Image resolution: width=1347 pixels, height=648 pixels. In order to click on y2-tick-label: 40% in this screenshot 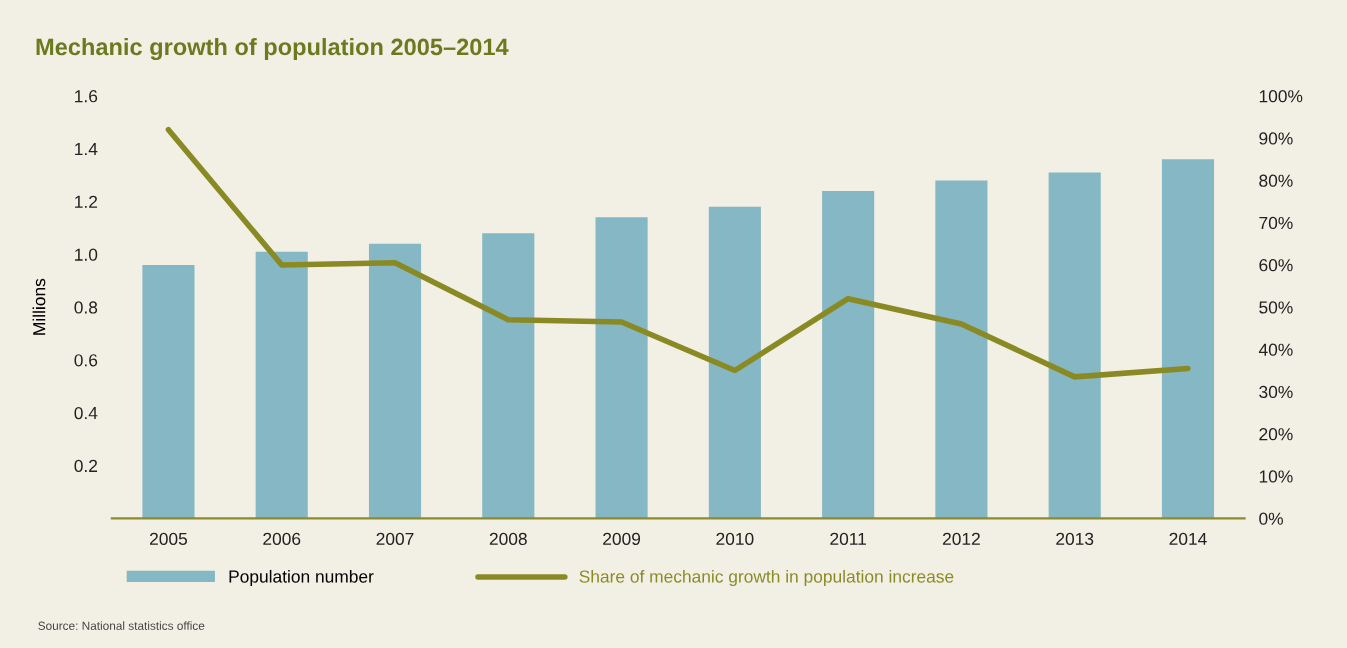, I will do `click(1275, 349)`.